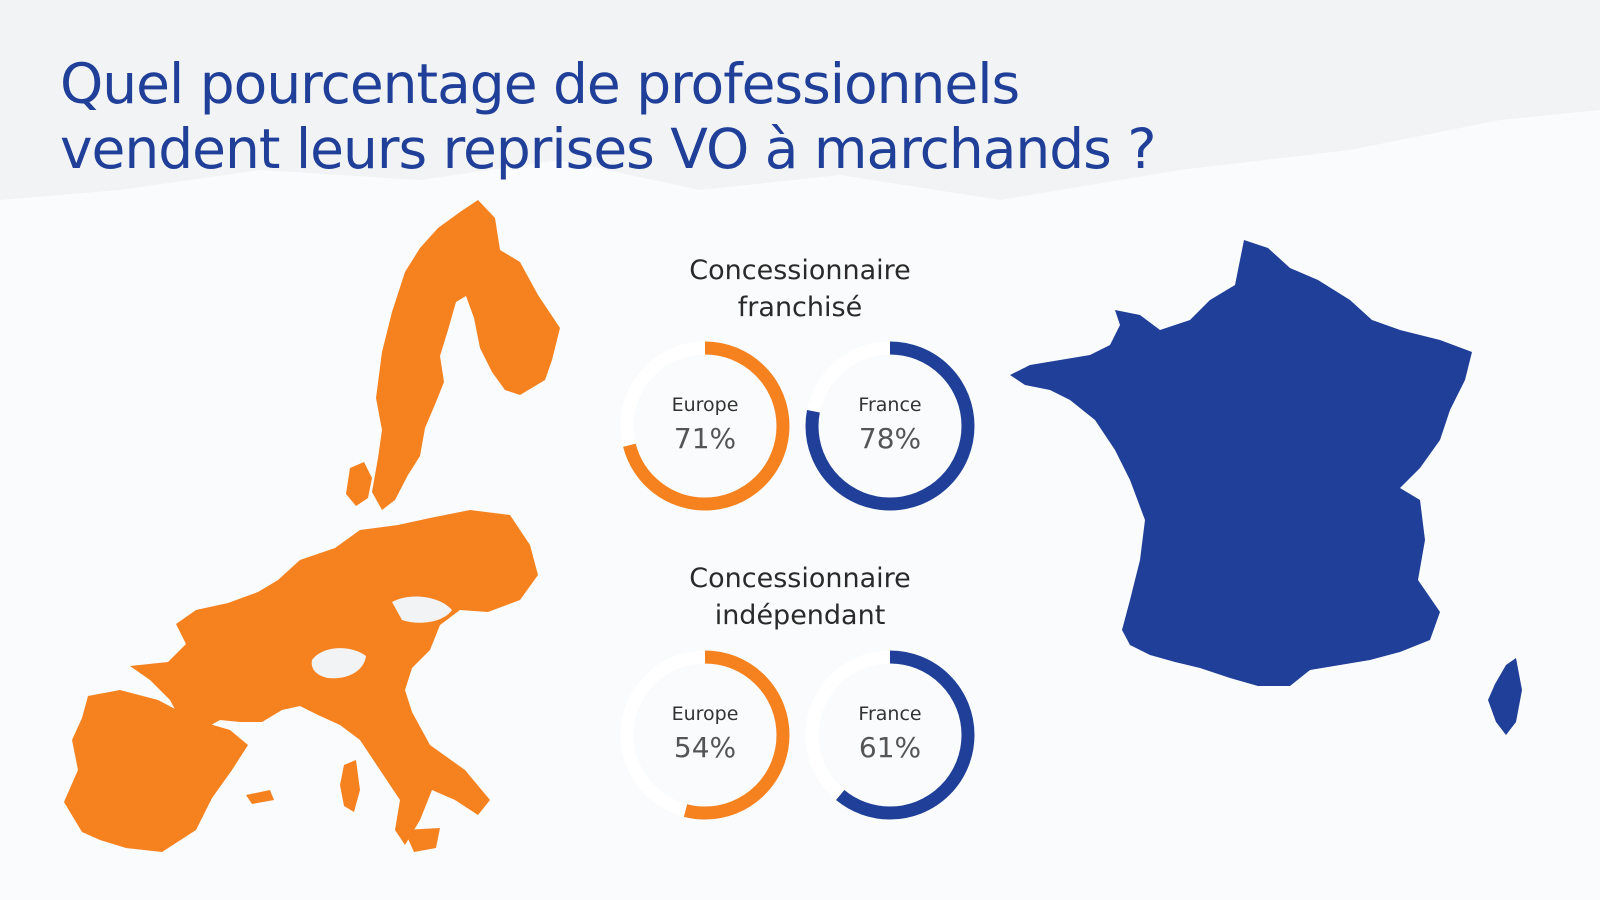  I want to click on title-line-1: Quel pourcentage de professionnels, so click(540, 84).